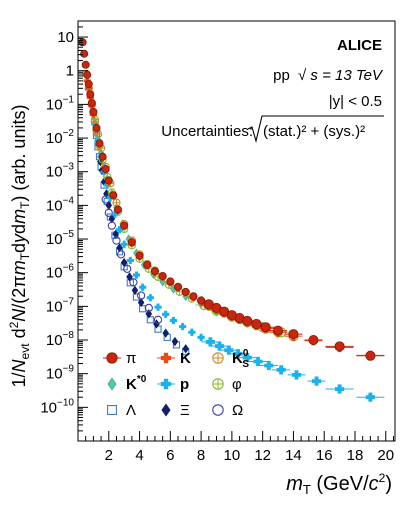 This screenshot has width=407, height=512. Describe the element at coordinates (170, 455) in the screenshot. I see `x-tick-label: 6` at that location.